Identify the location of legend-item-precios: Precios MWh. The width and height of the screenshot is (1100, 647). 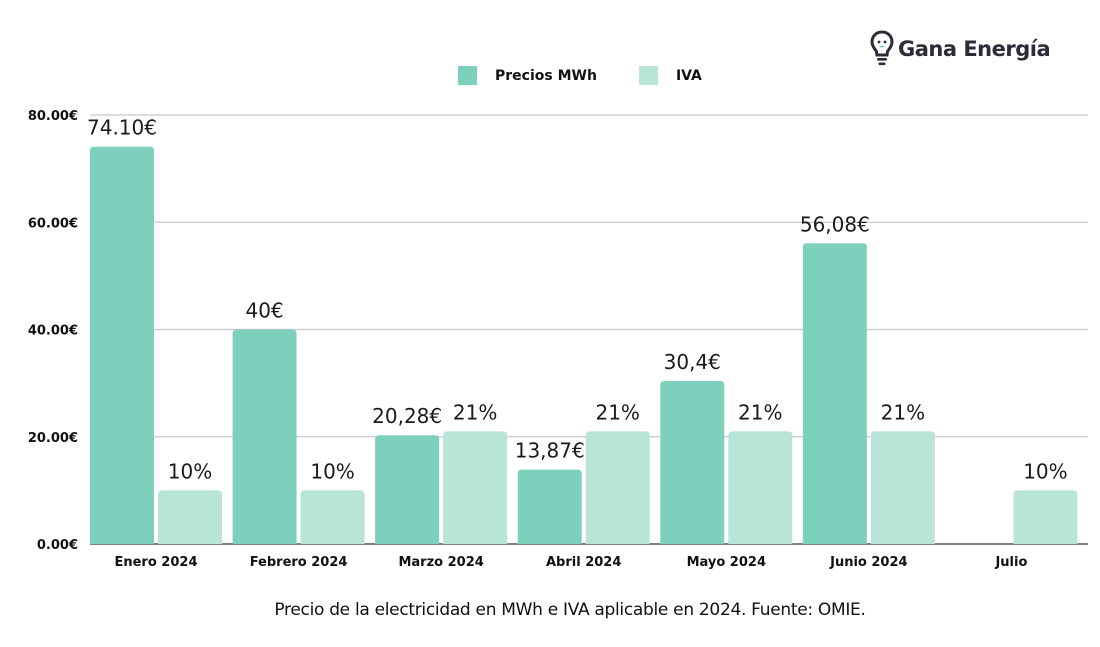
(527, 75).